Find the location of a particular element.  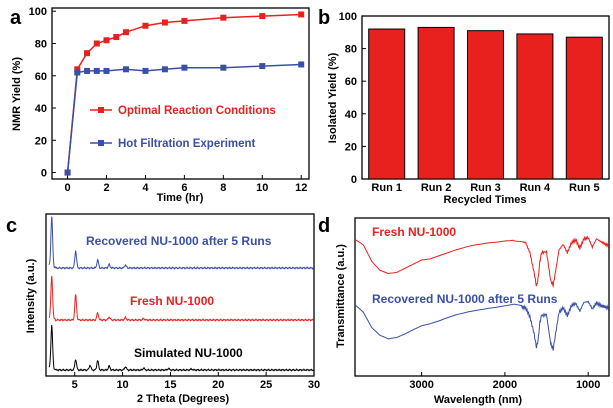

xrd-trace-fresh is located at coordinates (181, 298).